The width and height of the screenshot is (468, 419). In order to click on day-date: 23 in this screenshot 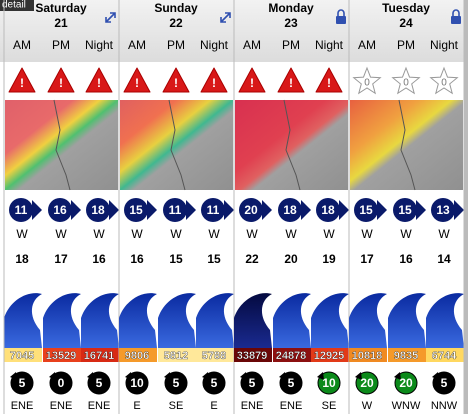, I will do `click(291, 23)`.